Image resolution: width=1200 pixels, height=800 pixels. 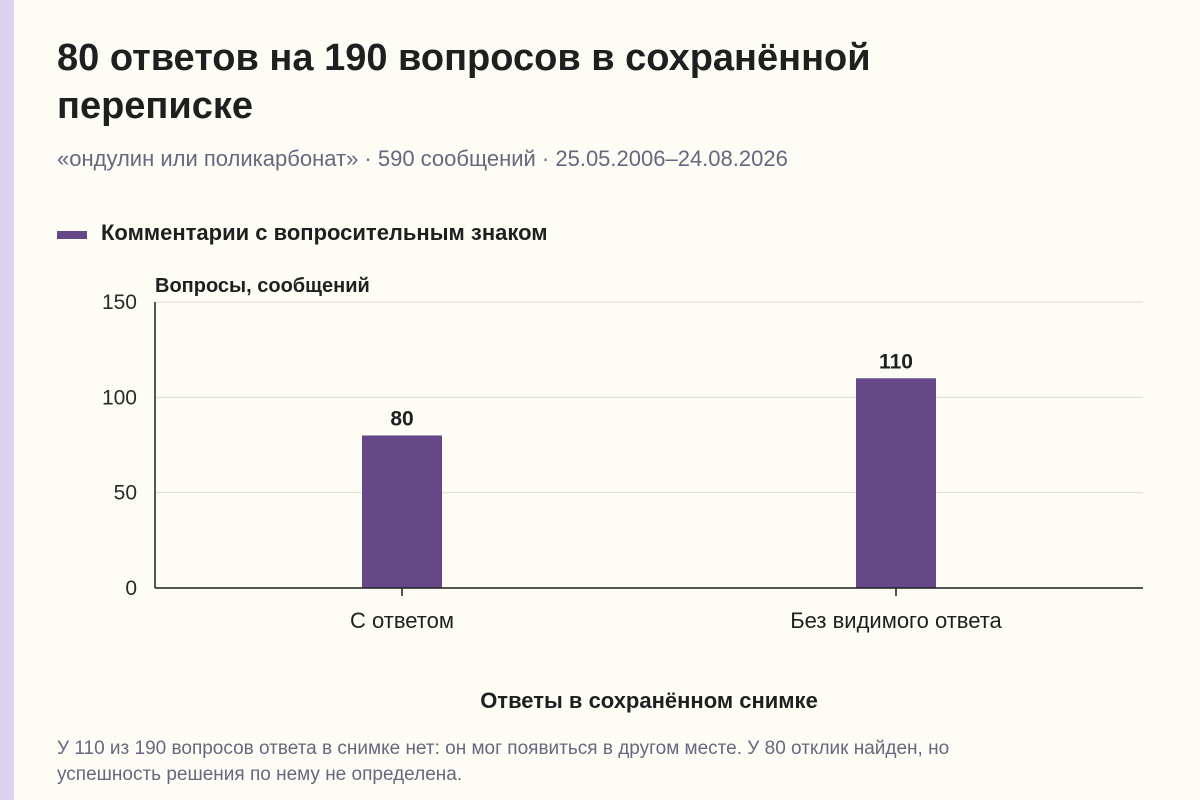 I want to click on bar-value-label: 80, so click(x=401, y=418).